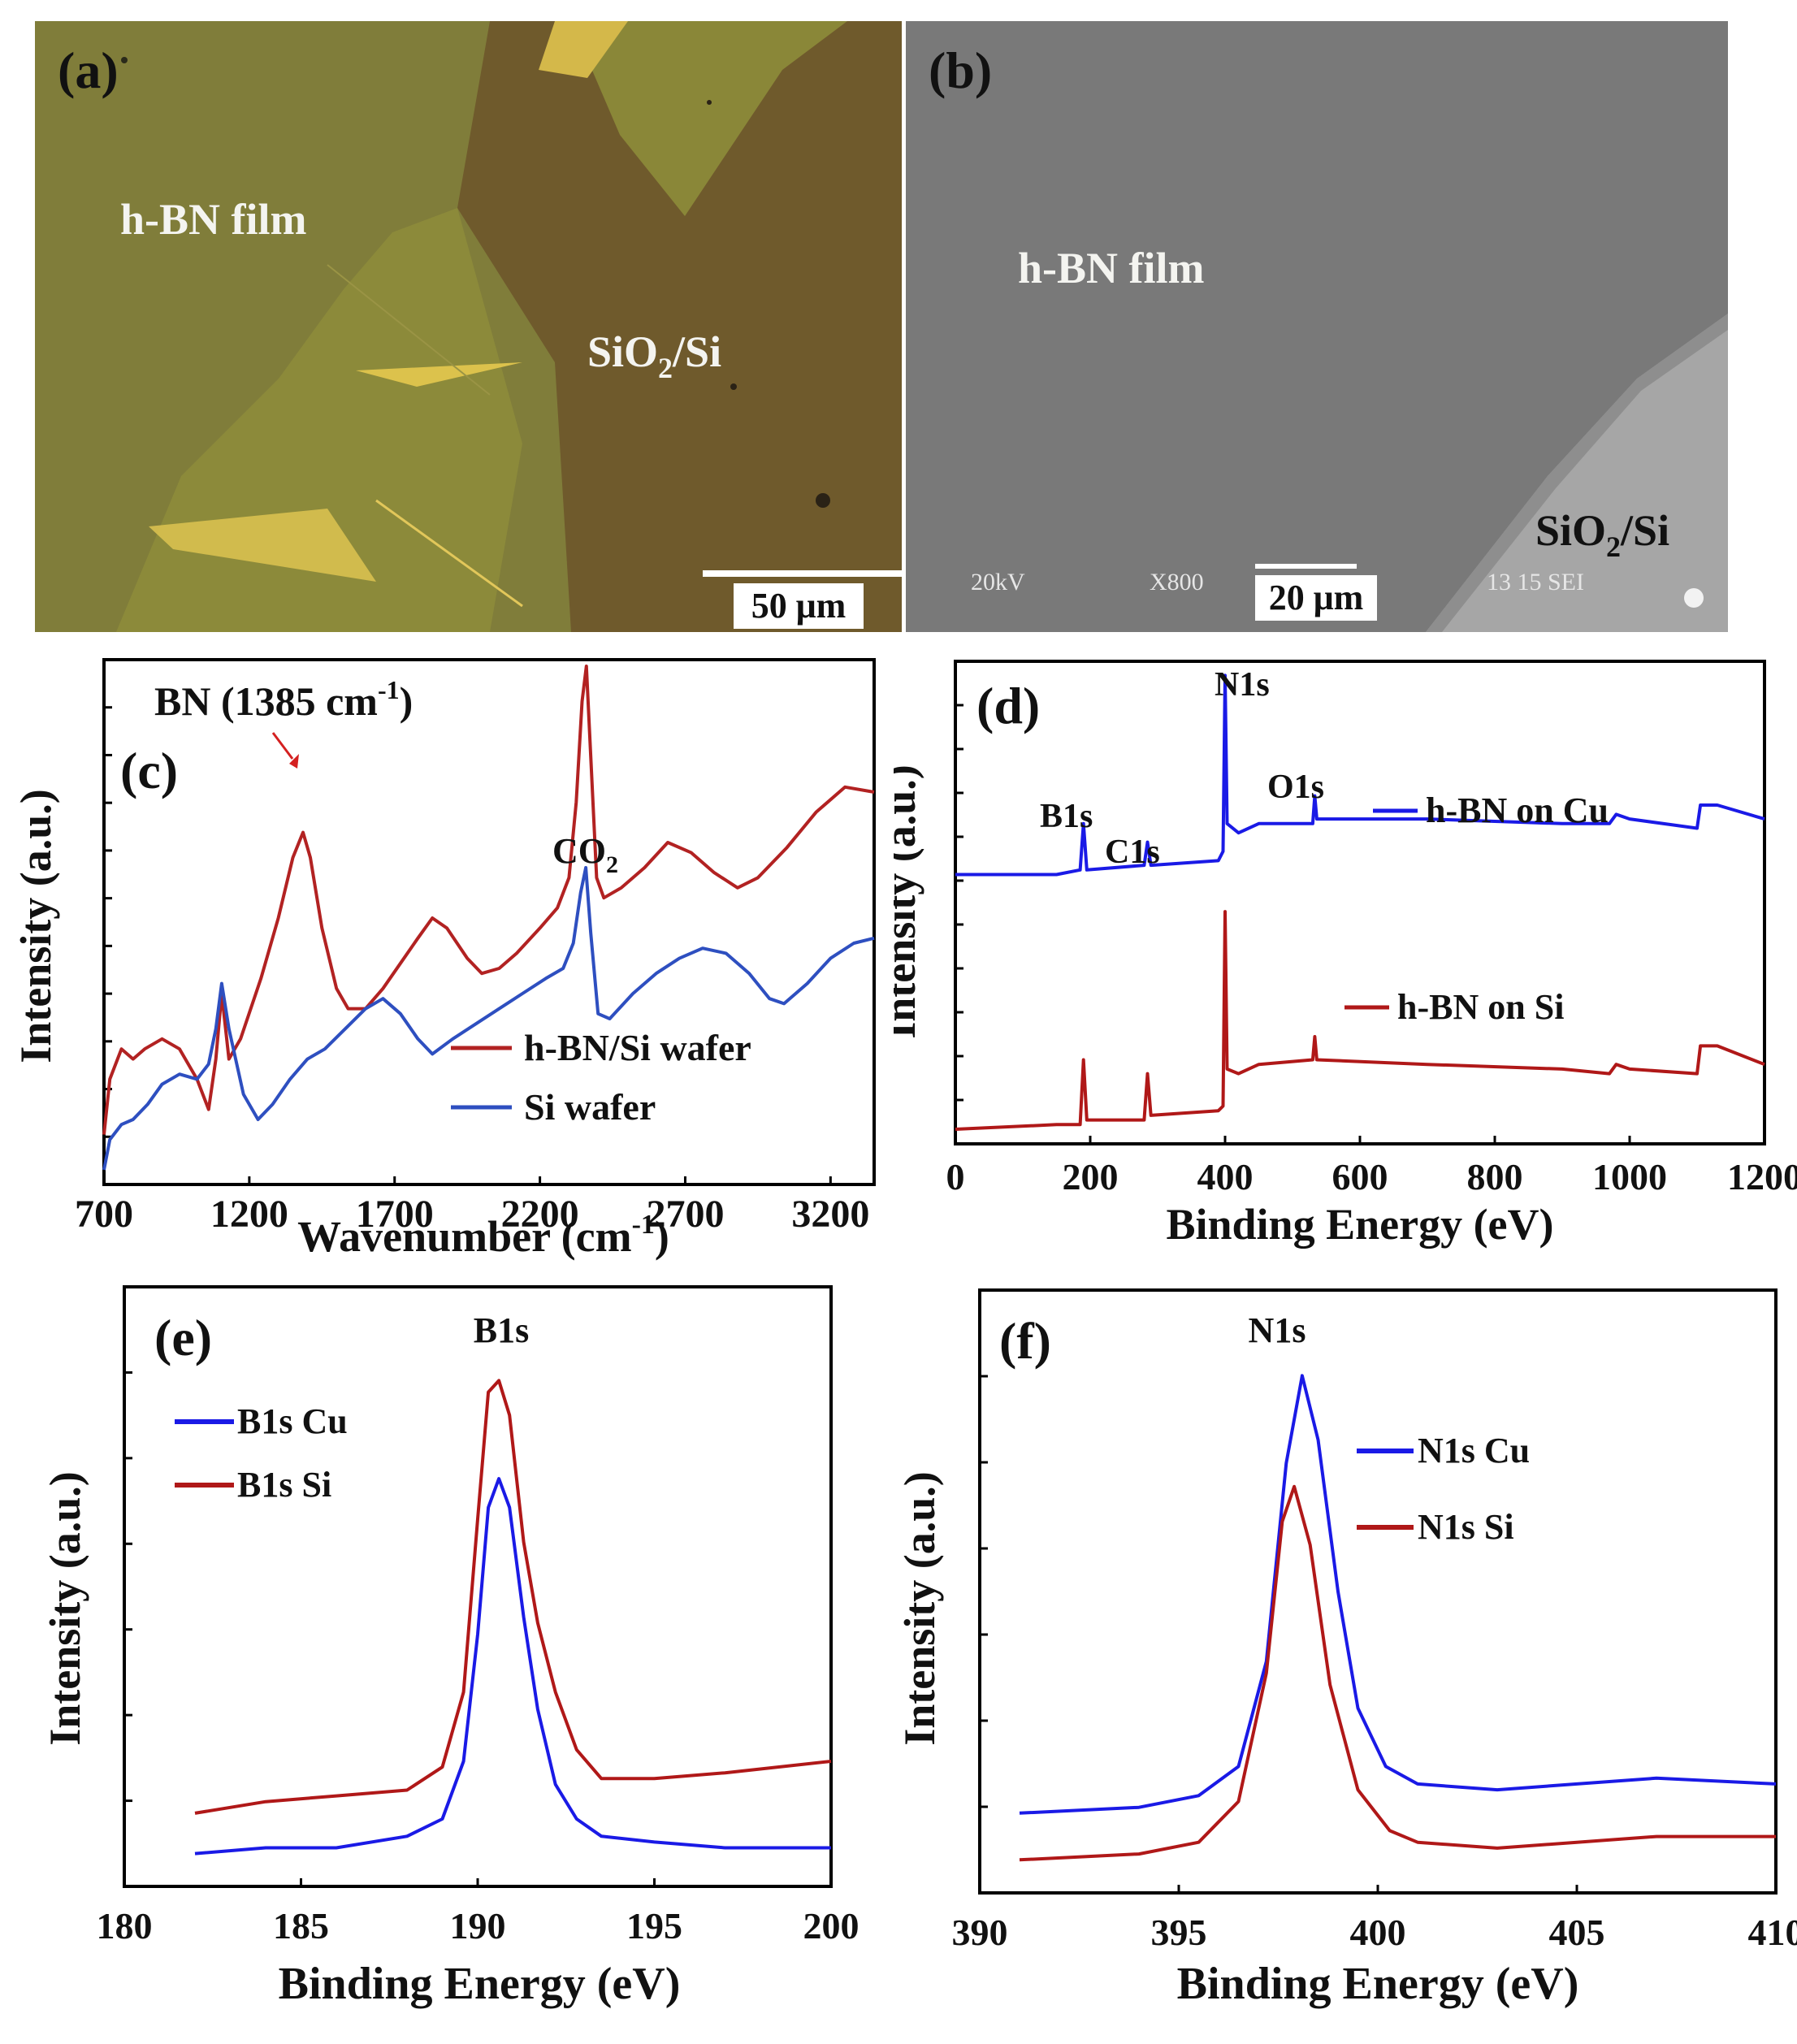  What do you see at coordinates (1008, 706) in the screenshot?
I see `panel-d-label: (d)` at bounding box center [1008, 706].